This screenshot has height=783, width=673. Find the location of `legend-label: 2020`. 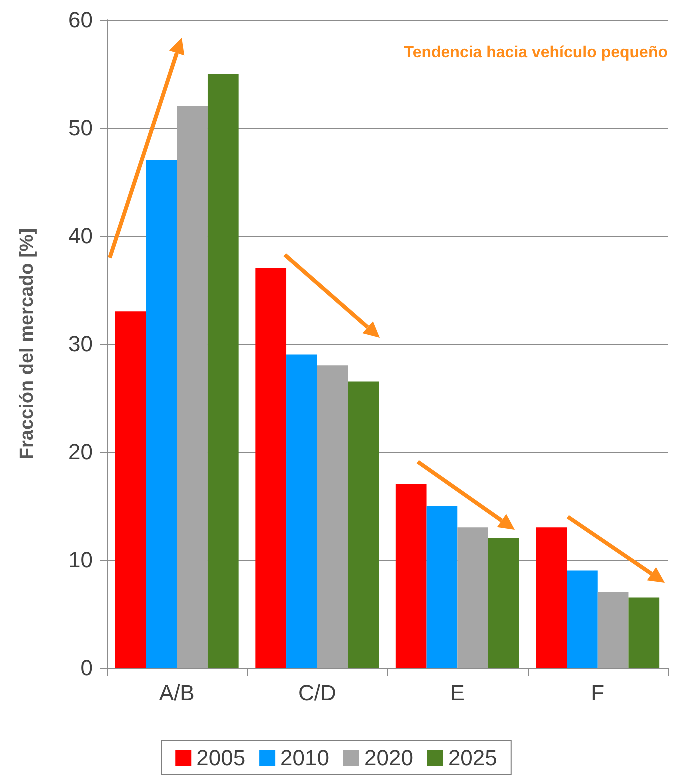

legend-label: 2020 is located at coordinates (389, 758).